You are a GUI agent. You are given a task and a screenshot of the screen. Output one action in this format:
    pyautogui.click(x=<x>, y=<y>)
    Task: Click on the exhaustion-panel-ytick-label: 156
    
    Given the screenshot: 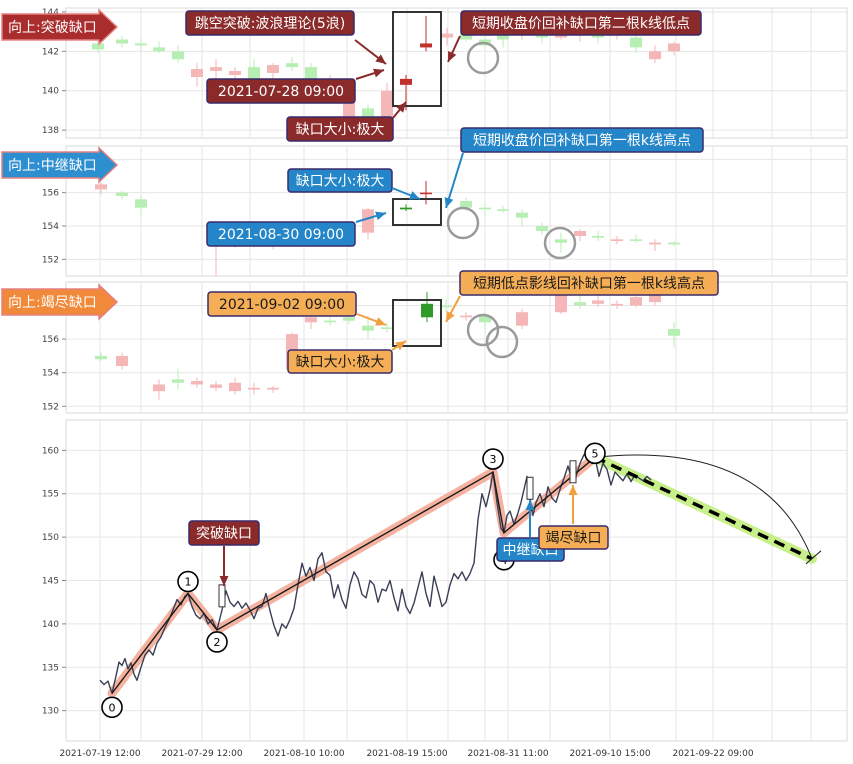 What is the action you would take?
    pyautogui.click(x=50, y=340)
    